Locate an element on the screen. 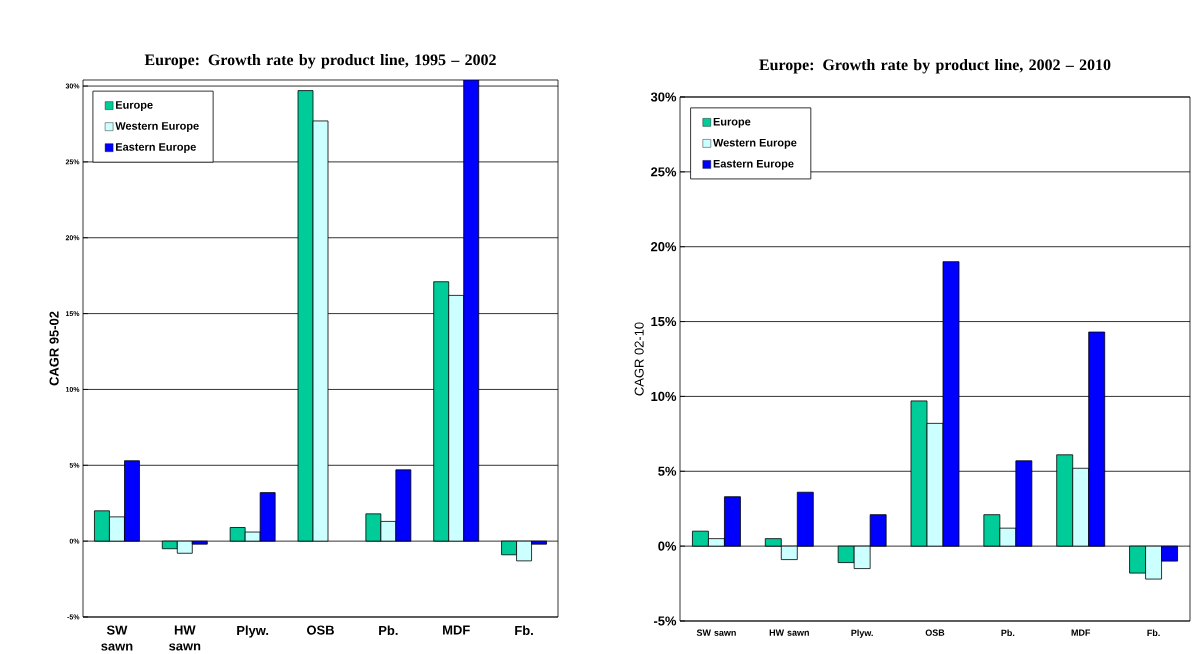  y-tick-label: 5% is located at coordinates (667, 471).